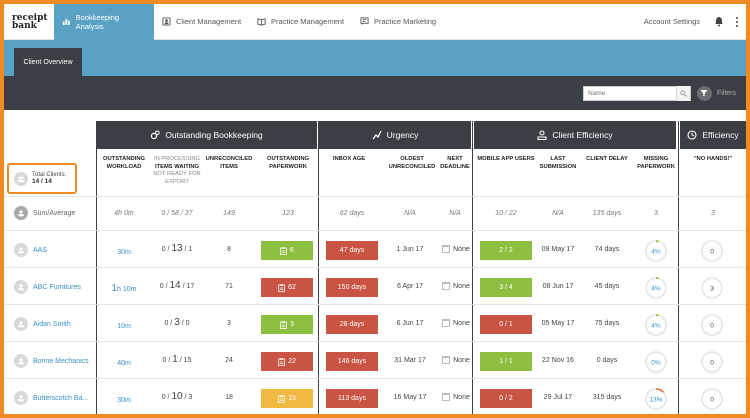 Image resolution: width=750 pixels, height=418 pixels. I want to click on col-header-next-deadline: NEXT DEADLINE, so click(455, 163).